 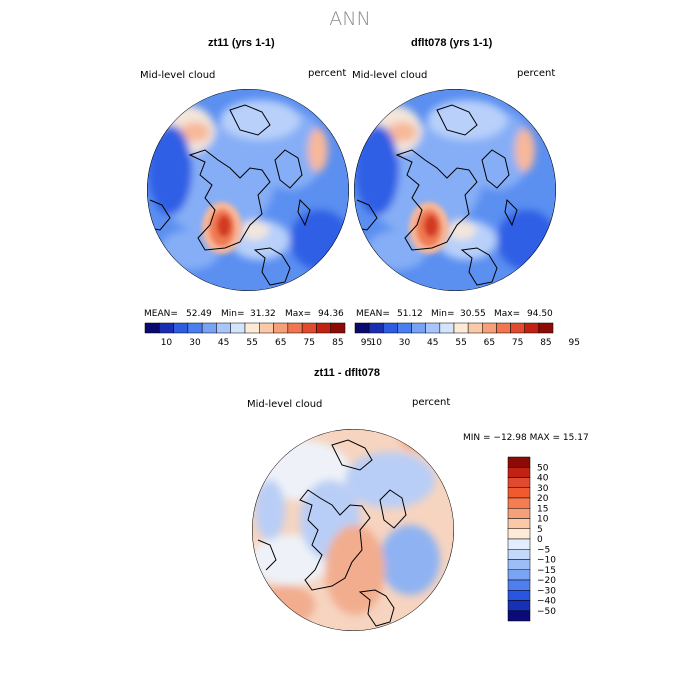 What do you see at coordinates (540, 540) in the screenshot?
I see `diff-colorbar-tick-label: 0` at bounding box center [540, 540].